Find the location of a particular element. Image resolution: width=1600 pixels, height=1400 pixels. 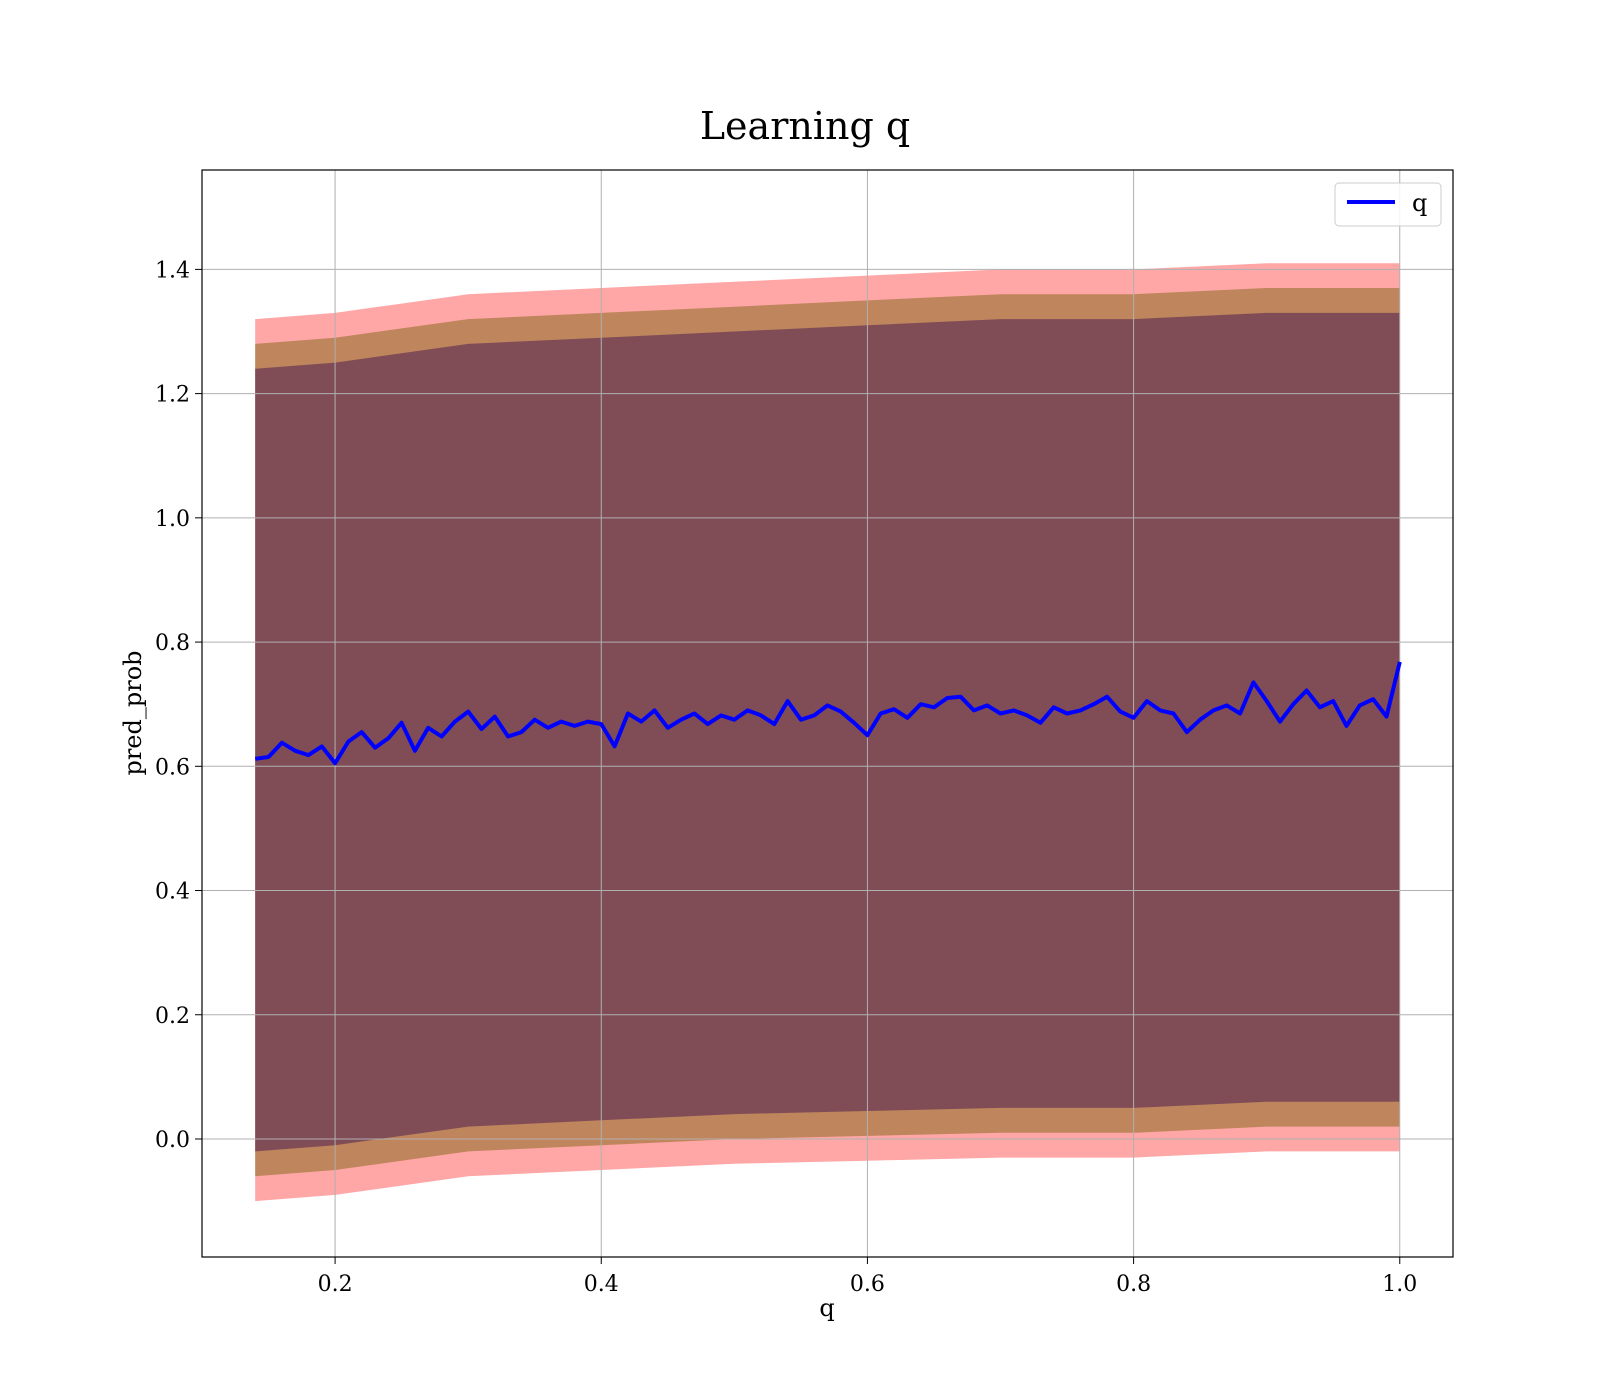

line-layer is located at coordinates (828, 713).